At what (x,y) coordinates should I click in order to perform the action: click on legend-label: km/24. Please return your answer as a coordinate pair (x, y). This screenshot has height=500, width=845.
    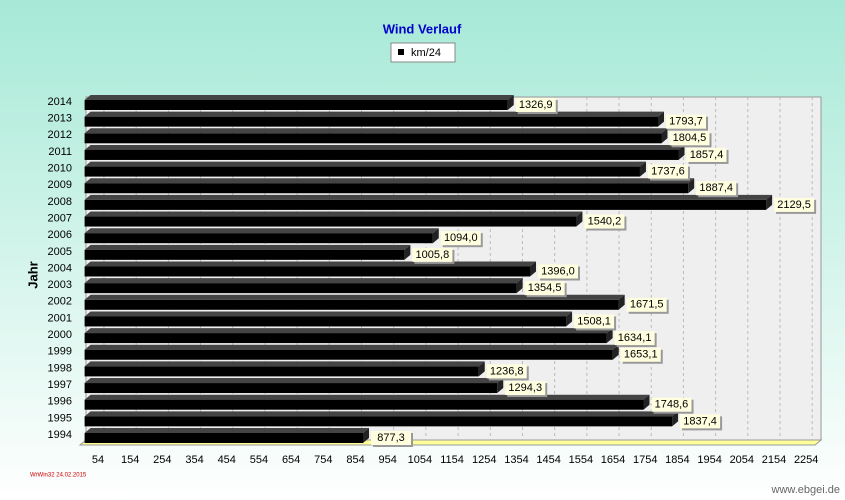
    Looking at the image, I should click on (426, 53).